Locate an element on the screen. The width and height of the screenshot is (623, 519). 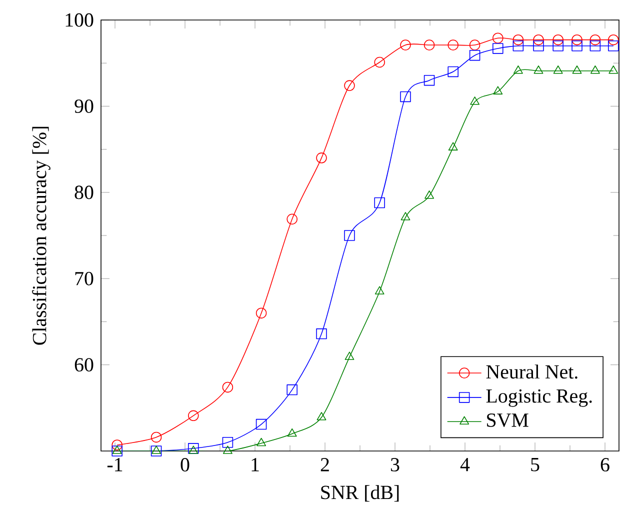
x-tick-label: 1 is located at coordinates (255, 465).